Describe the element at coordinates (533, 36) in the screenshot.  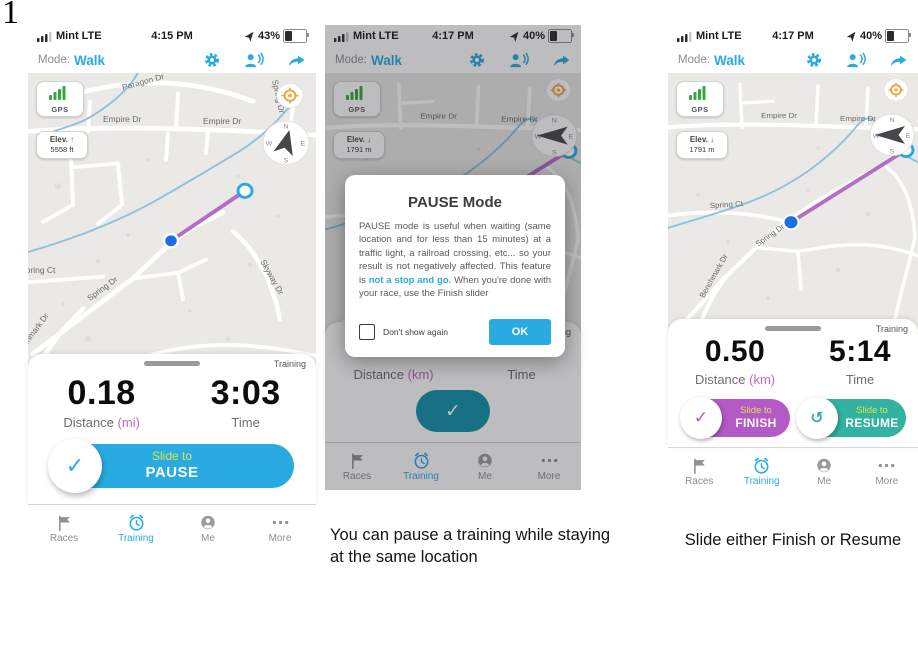
I see `battery-percent: 40%` at that location.